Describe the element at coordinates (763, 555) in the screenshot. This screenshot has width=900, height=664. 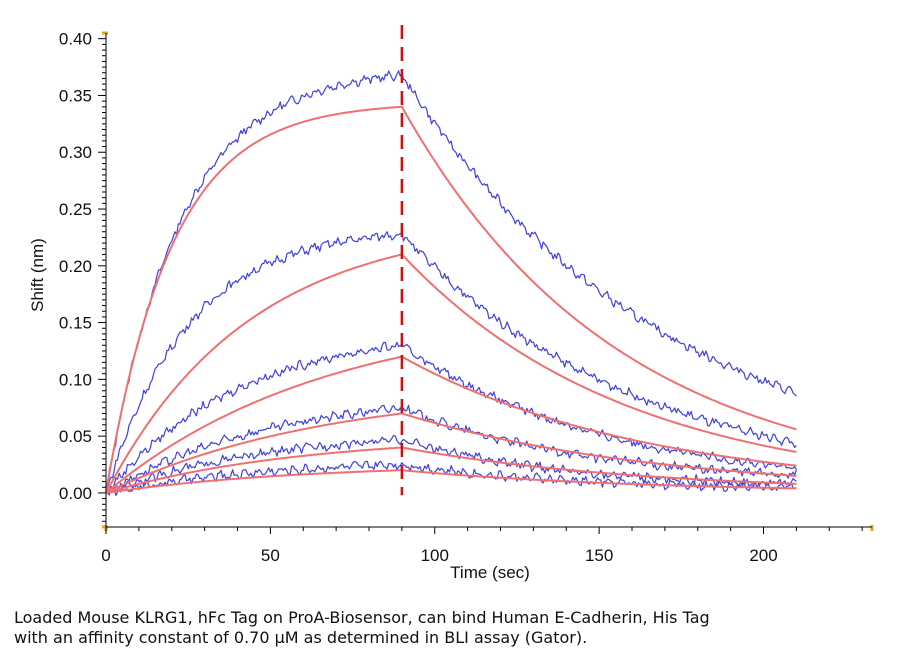
I see `x-tick-label: 200` at that location.